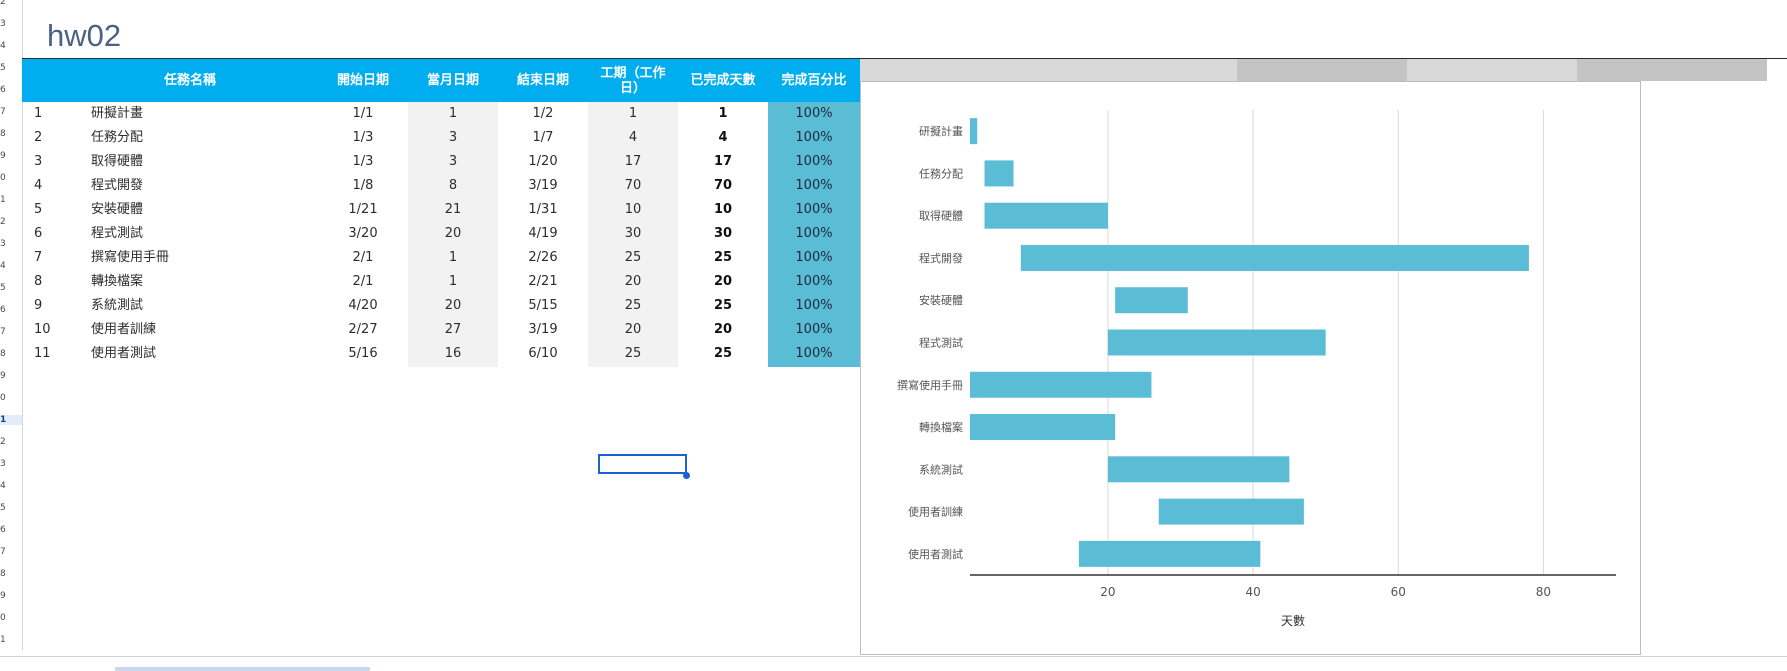  Describe the element at coordinates (38, 185) in the screenshot. I see `cell-no: 4` at that location.